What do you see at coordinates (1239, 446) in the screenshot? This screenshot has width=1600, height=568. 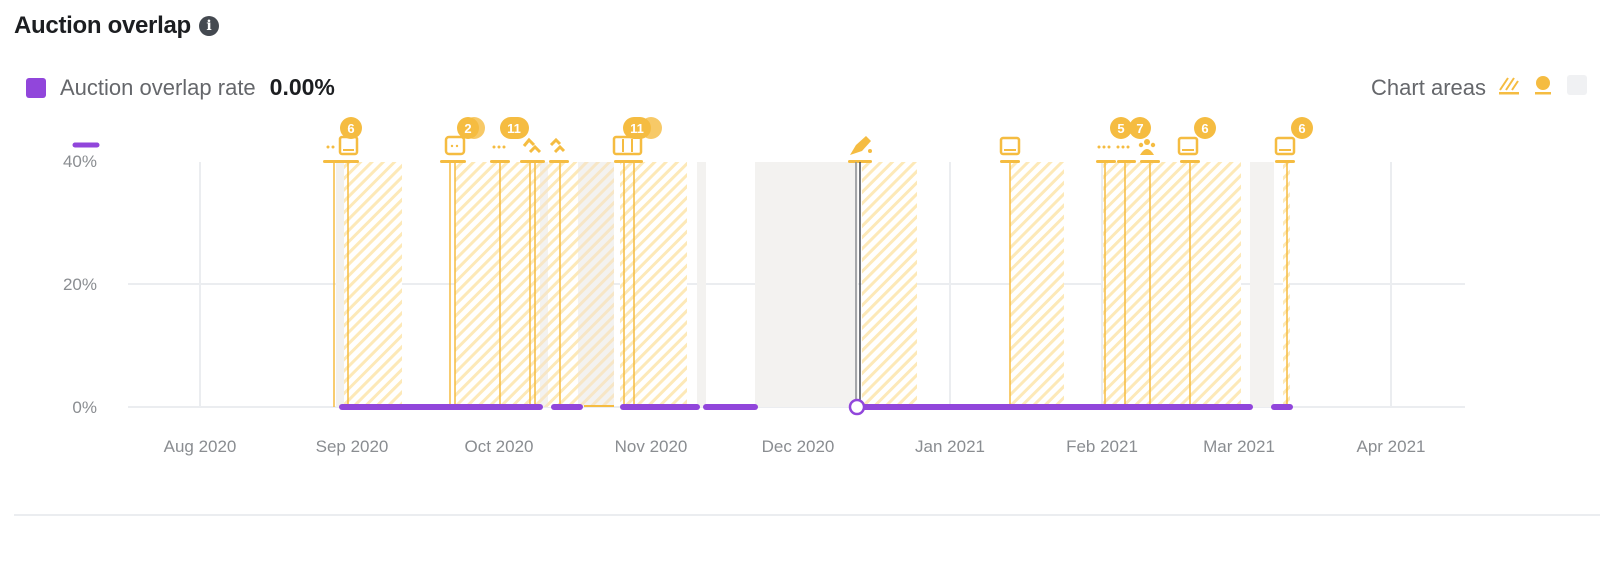 I see `x-tick-mar-2021: Mar 2021` at bounding box center [1239, 446].